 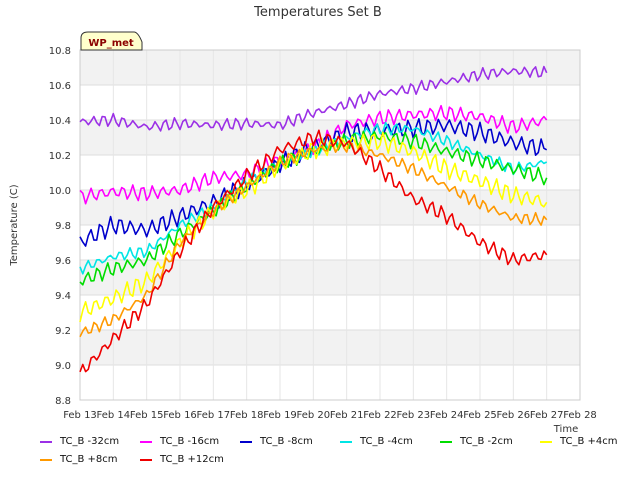 I want to click on x-tick-label: Feb 16, so click(x=180, y=415).